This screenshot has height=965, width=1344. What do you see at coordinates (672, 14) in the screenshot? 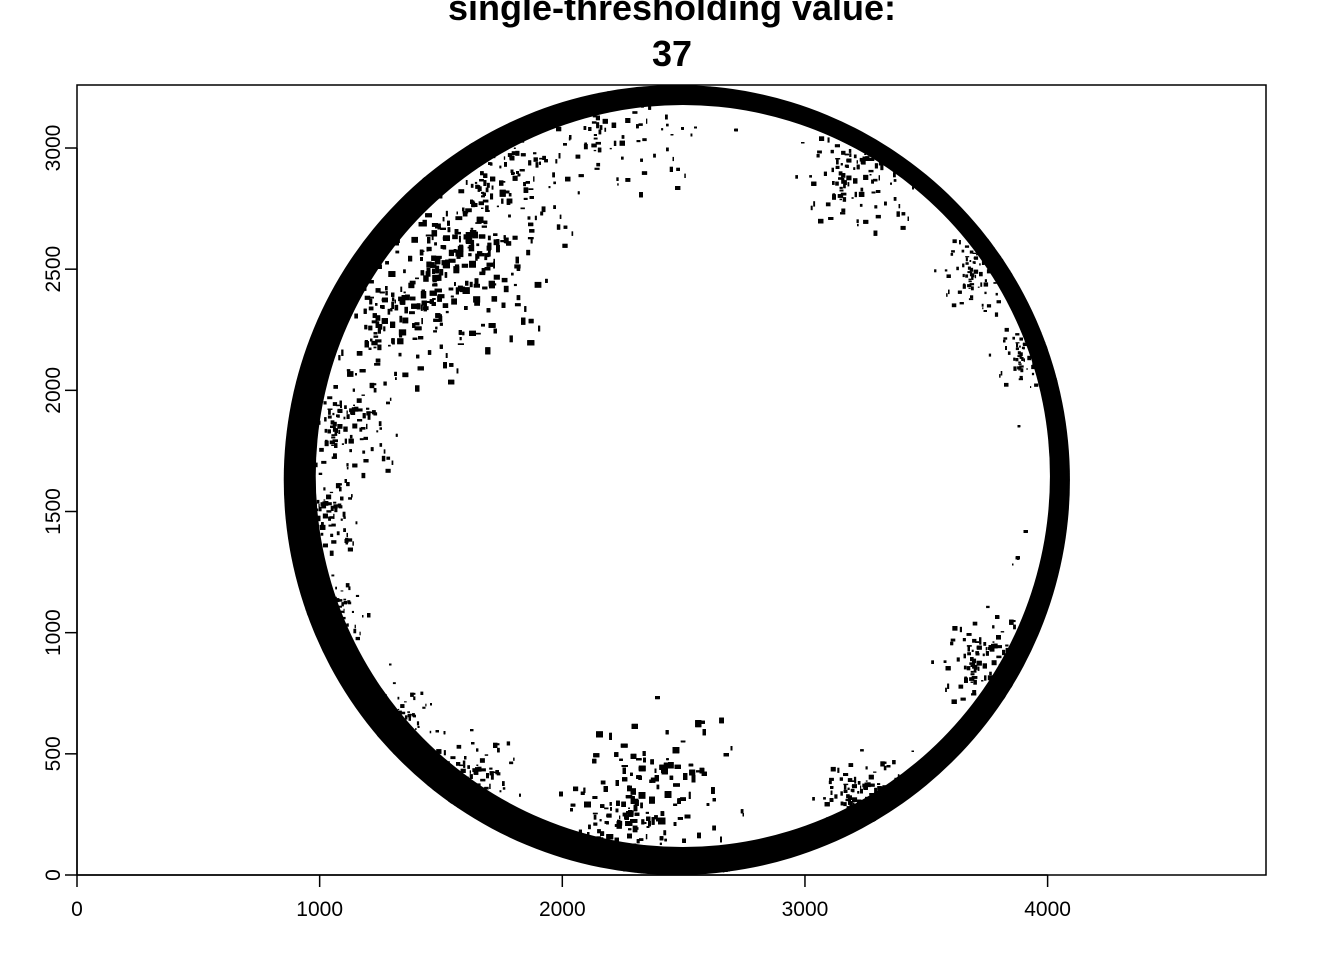
I see `chart-title-line-1: single-thresholding value:` at bounding box center [672, 14].